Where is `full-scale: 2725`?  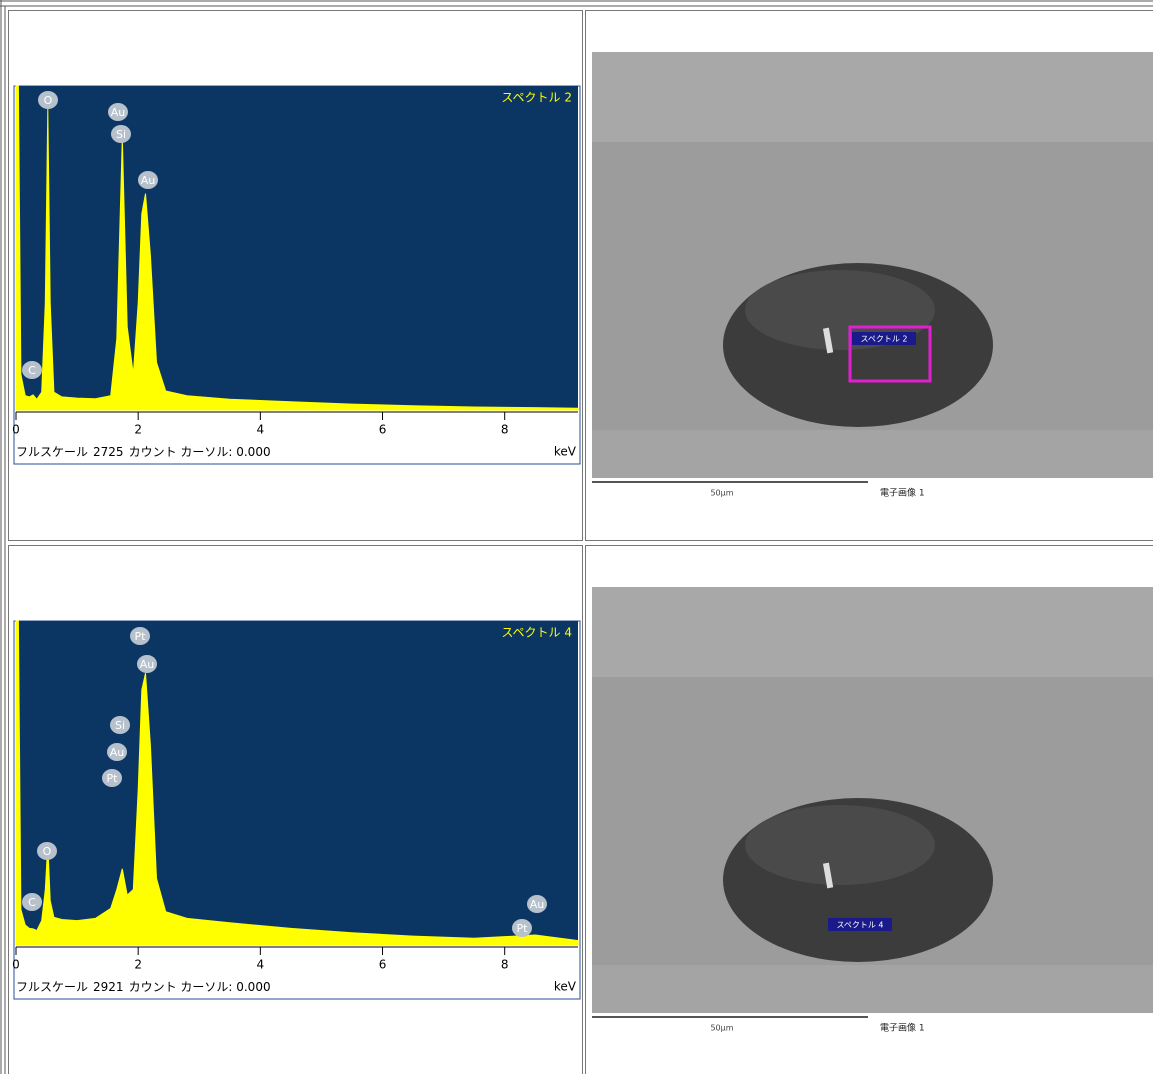 full-scale: 2725 is located at coordinates (108, 452).